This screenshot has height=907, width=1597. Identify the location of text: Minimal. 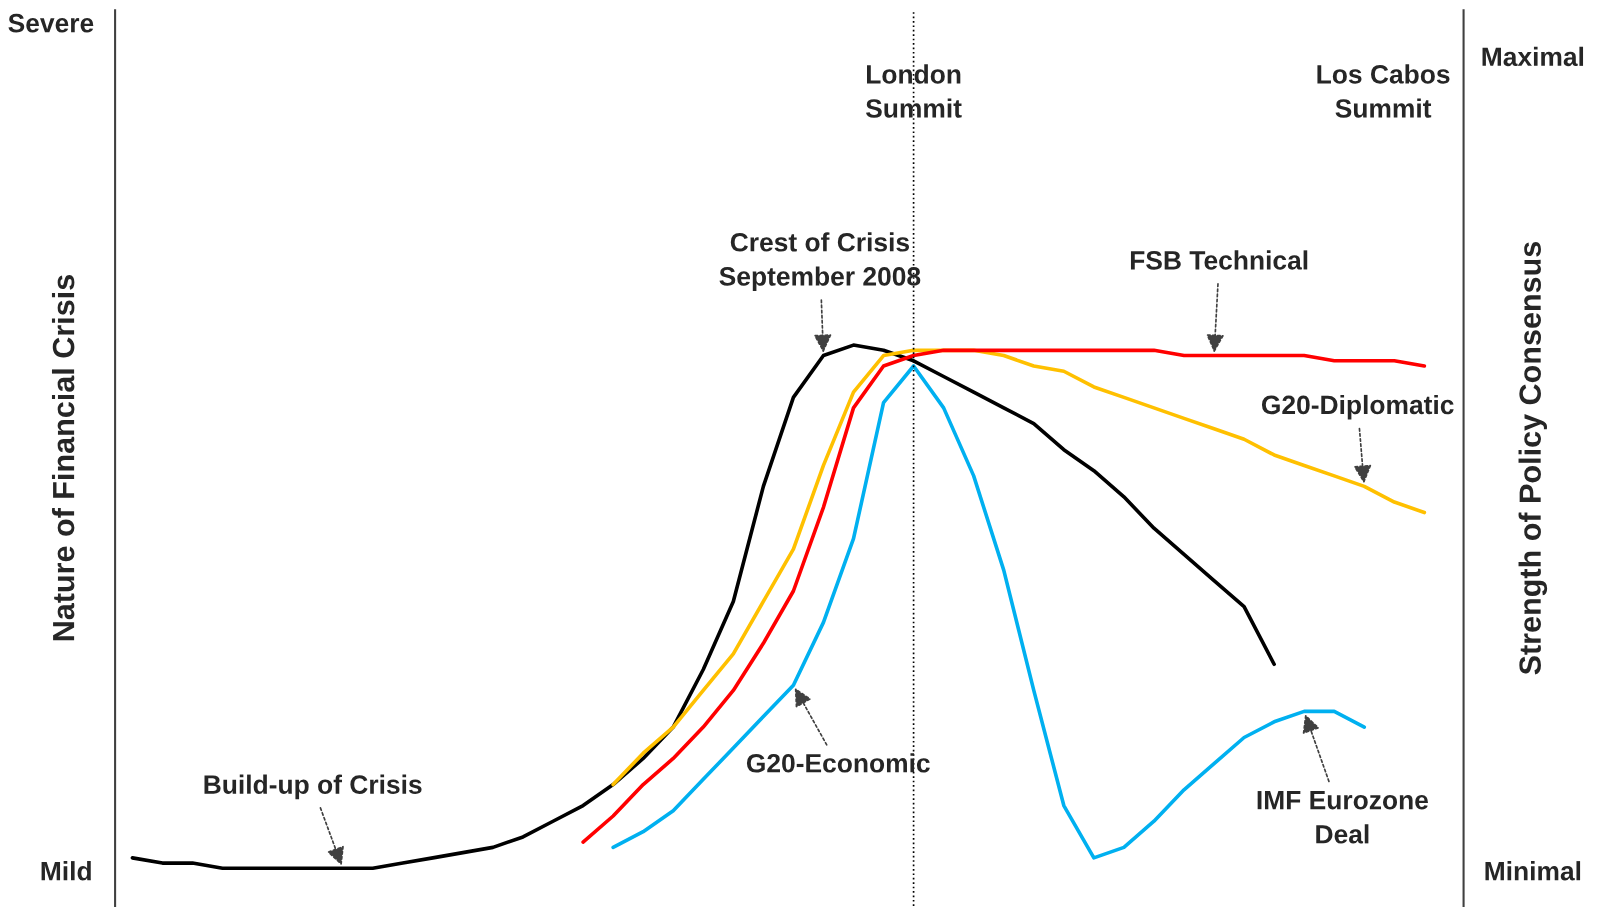
(1533, 871).